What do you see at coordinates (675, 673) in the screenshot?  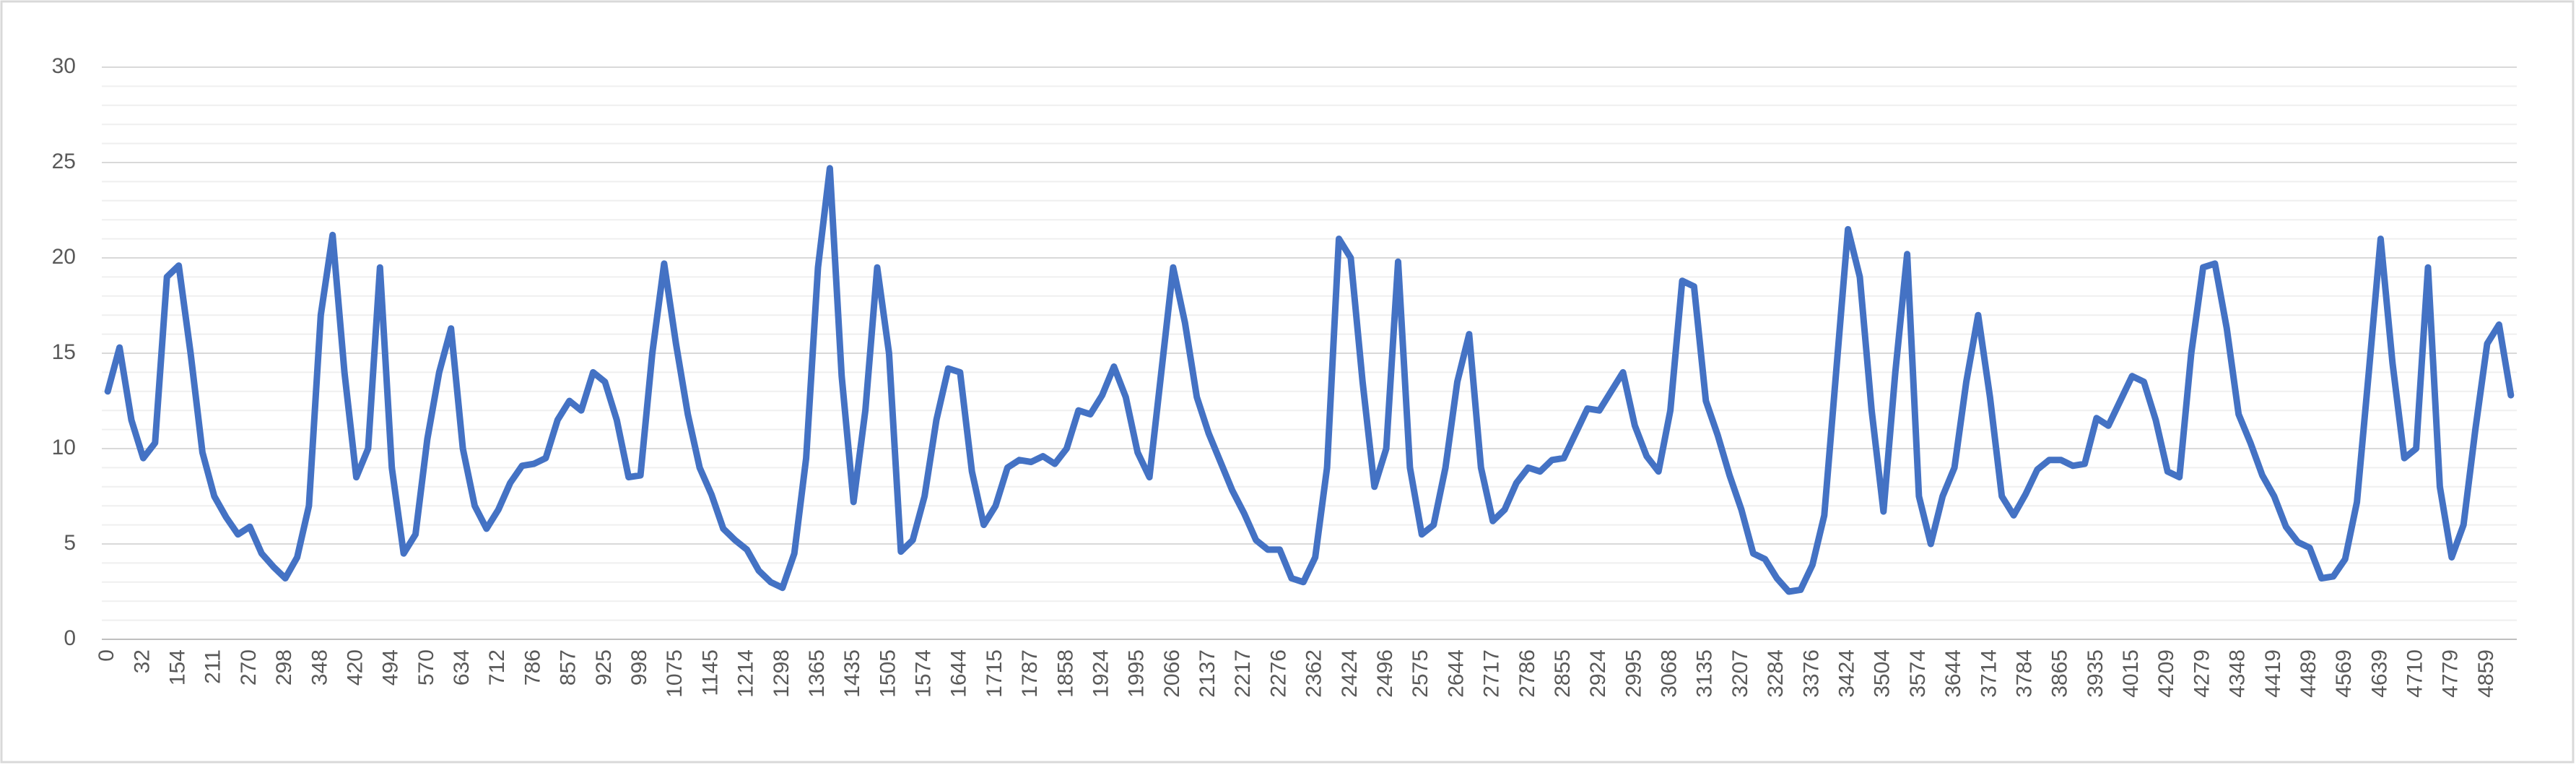 I see `x-tick-label: 1075` at bounding box center [675, 673].